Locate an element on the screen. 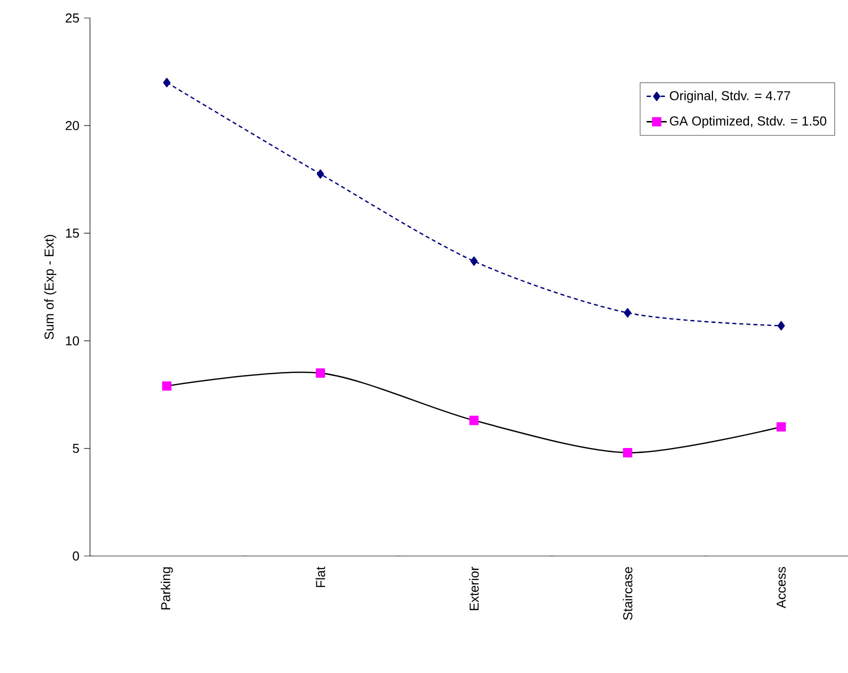 This screenshot has width=848, height=673. y-tick-label: 0 is located at coordinates (75, 556).